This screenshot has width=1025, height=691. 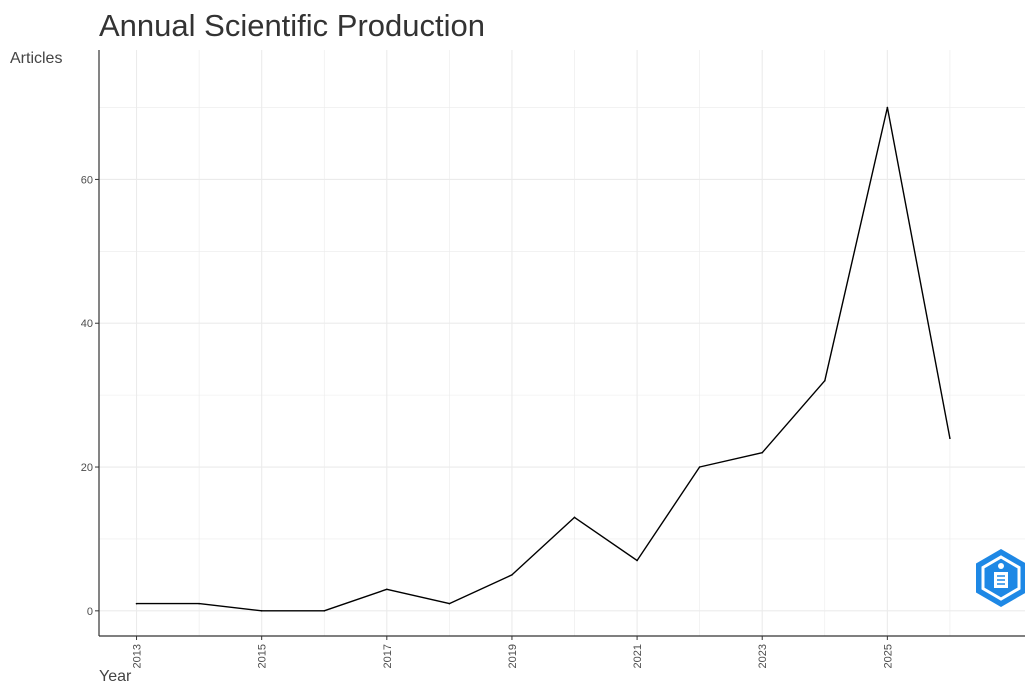 What do you see at coordinates (638, 656) in the screenshot?
I see `x-tick-label: 2021` at bounding box center [638, 656].